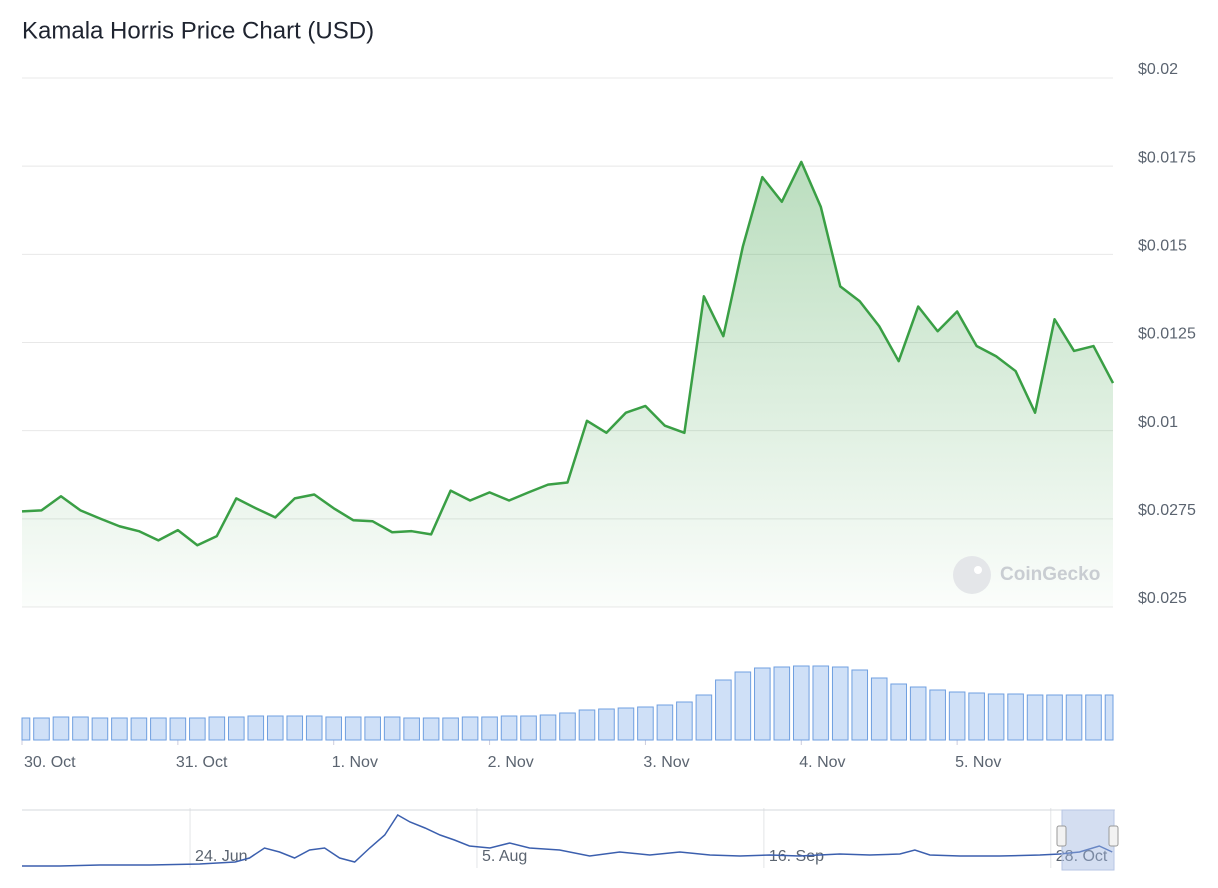  Describe the element at coordinates (202, 762) in the screenshot. I see `x-tick-label: 31. Oct` at that location.